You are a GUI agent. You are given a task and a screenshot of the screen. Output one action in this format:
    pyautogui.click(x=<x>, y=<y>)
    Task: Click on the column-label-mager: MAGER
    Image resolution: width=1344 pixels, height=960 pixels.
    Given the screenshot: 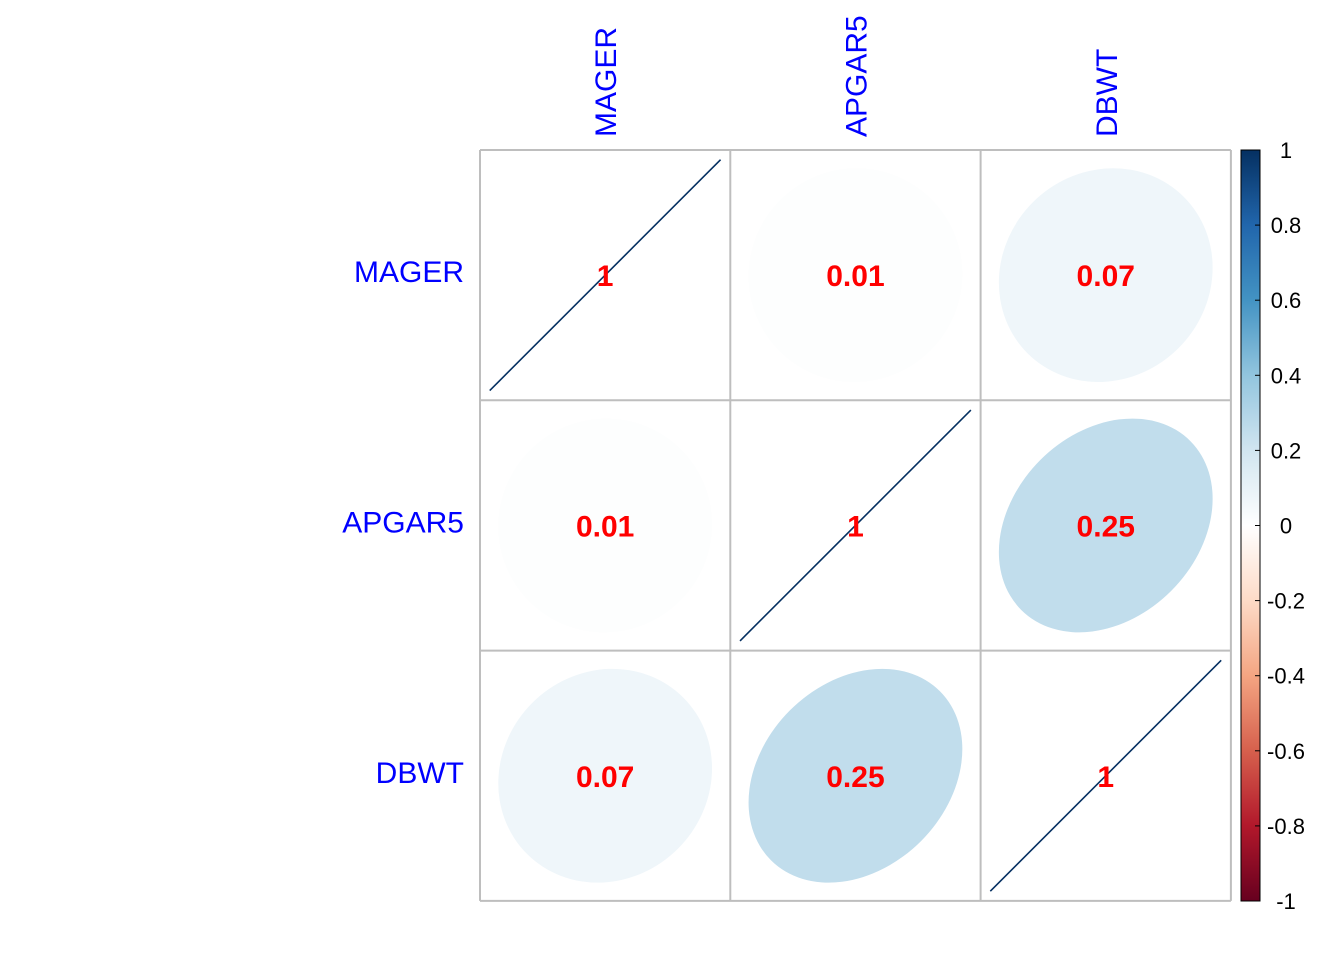 What is the action you would take?
    pyautogui.click(x=606, y=82)
    